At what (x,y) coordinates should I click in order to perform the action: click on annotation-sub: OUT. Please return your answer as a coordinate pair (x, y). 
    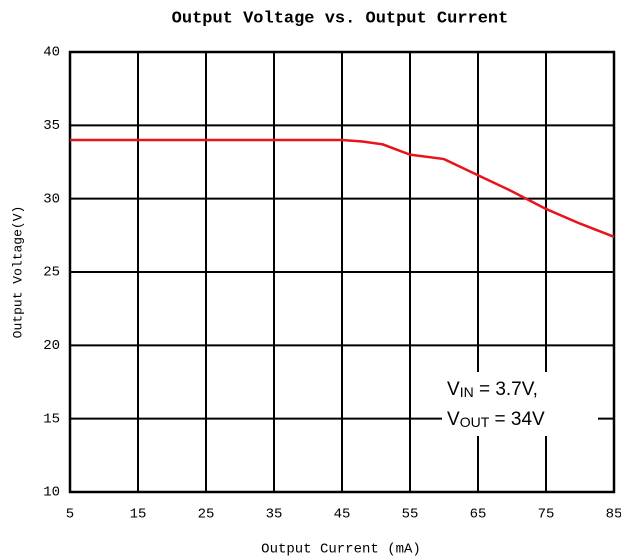
    Looking at the image, I should click on (475, 422).